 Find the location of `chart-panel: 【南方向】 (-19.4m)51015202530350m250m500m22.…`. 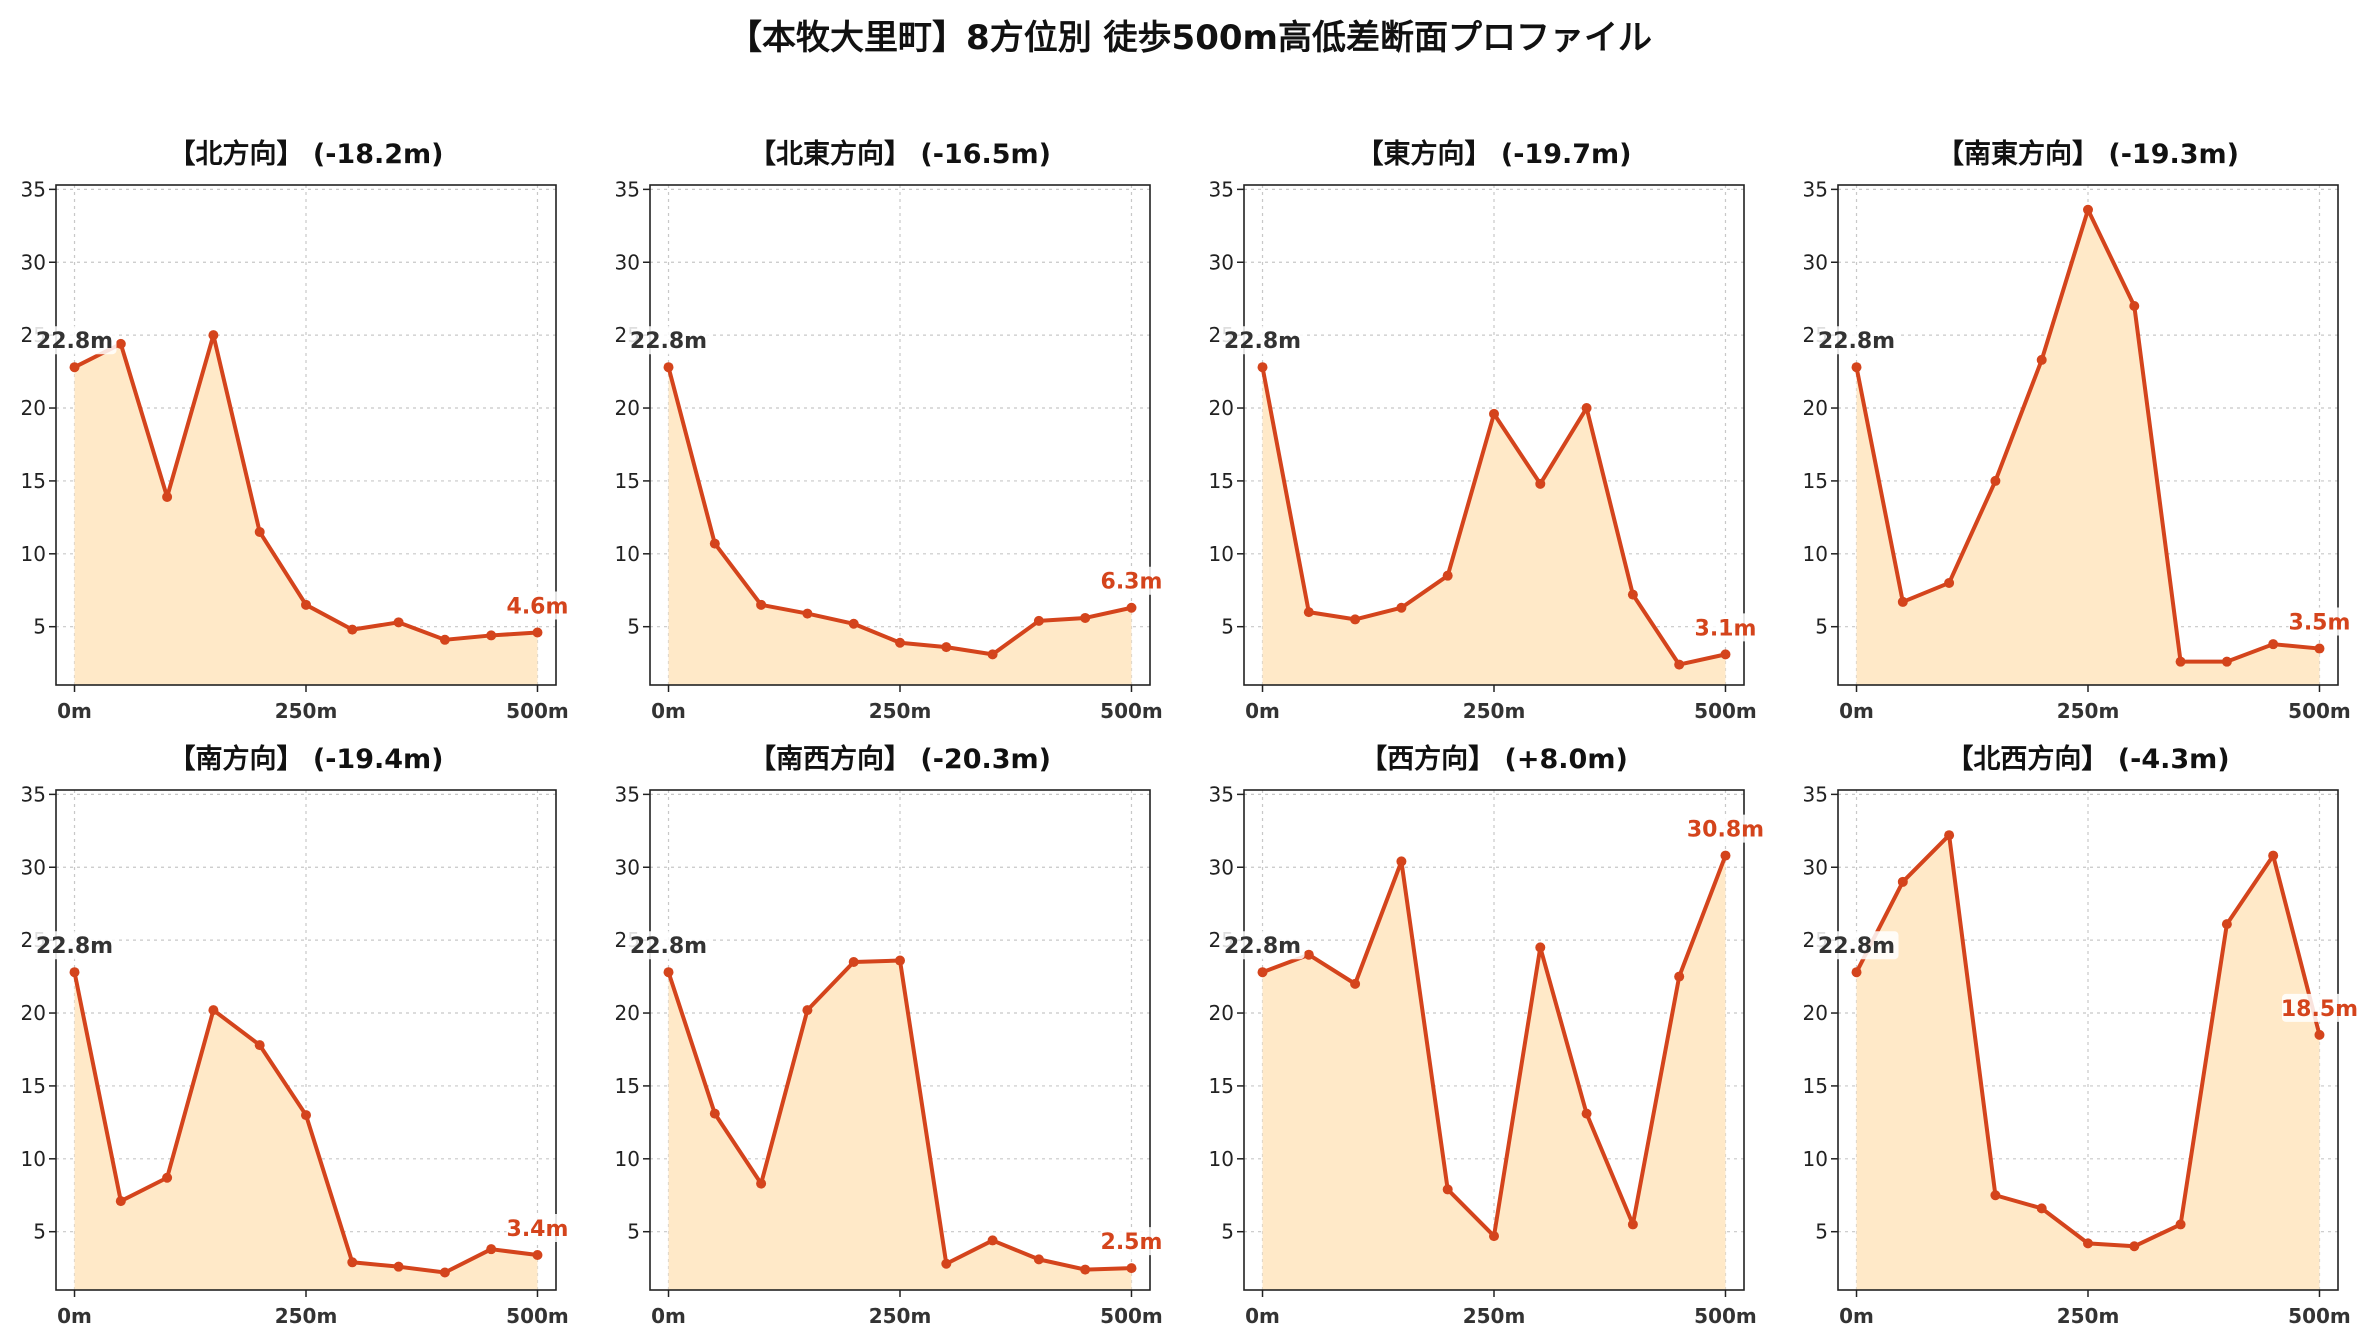

chart-panel: 【南方向】 (-19.4m)51015202530350m250m500m22.… is located at coordinates (295, 1035).